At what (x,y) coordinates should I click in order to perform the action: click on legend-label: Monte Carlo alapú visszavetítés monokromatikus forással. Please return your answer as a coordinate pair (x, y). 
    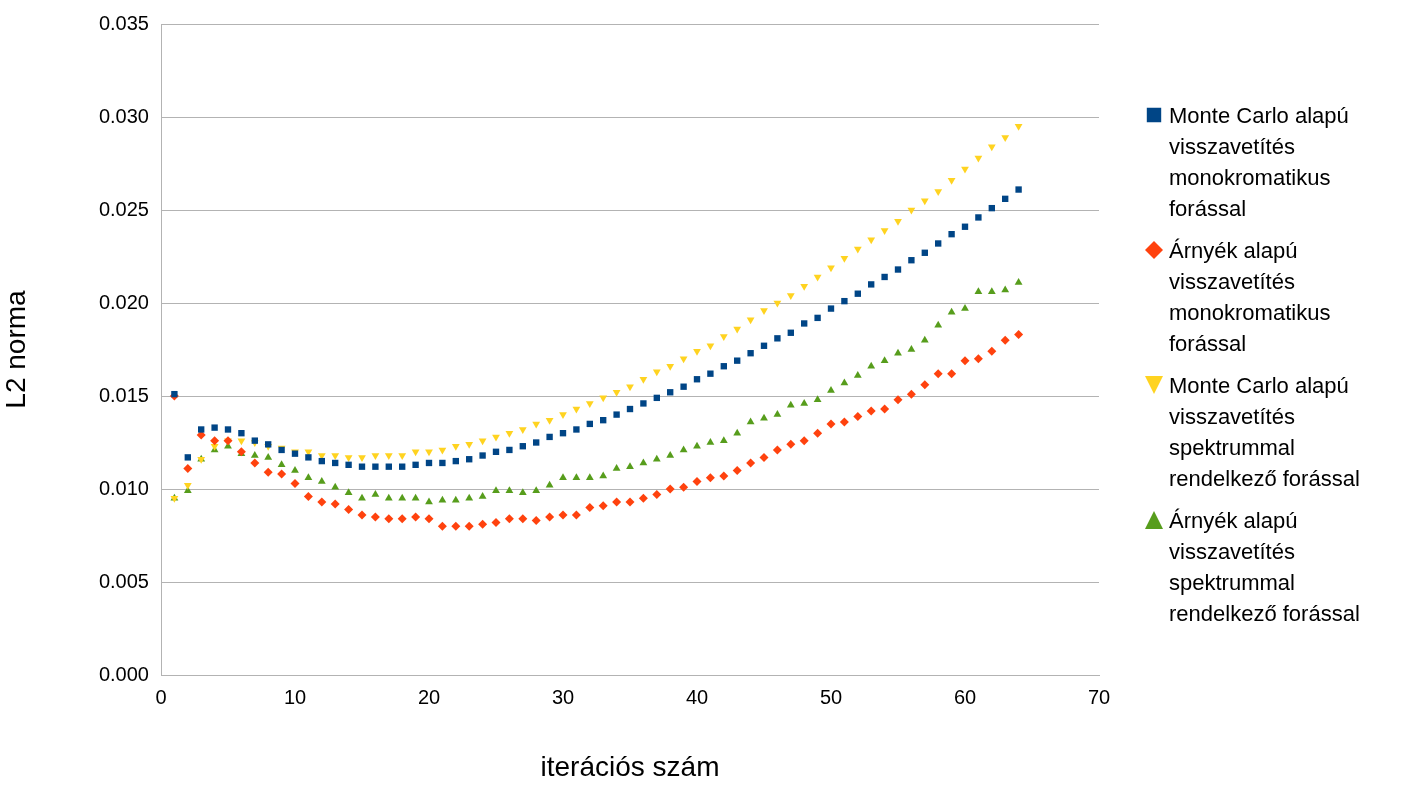
    Looking at the image, I should click on (1259, 162).